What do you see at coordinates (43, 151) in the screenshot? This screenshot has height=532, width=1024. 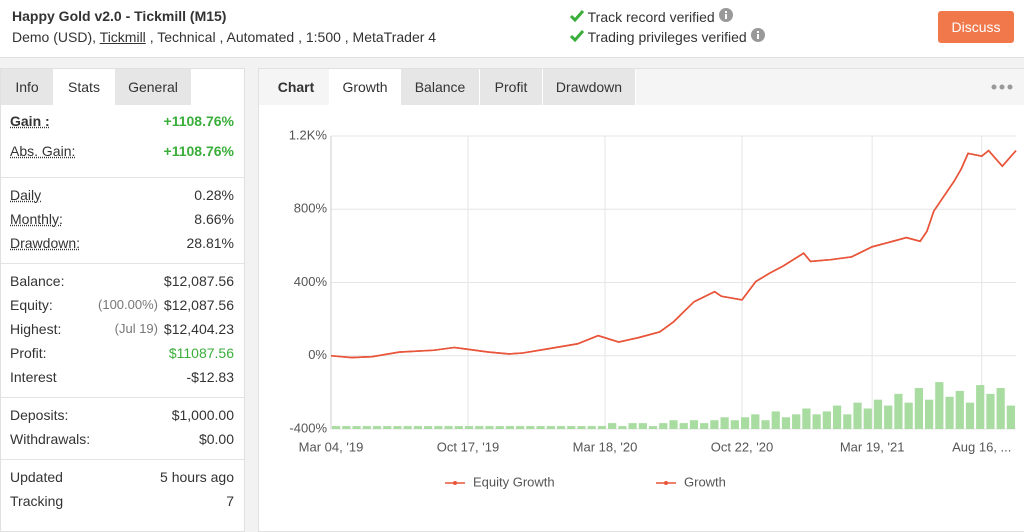 I see `stat-label: Abs. Gain:` at bounding box center [43, 151].